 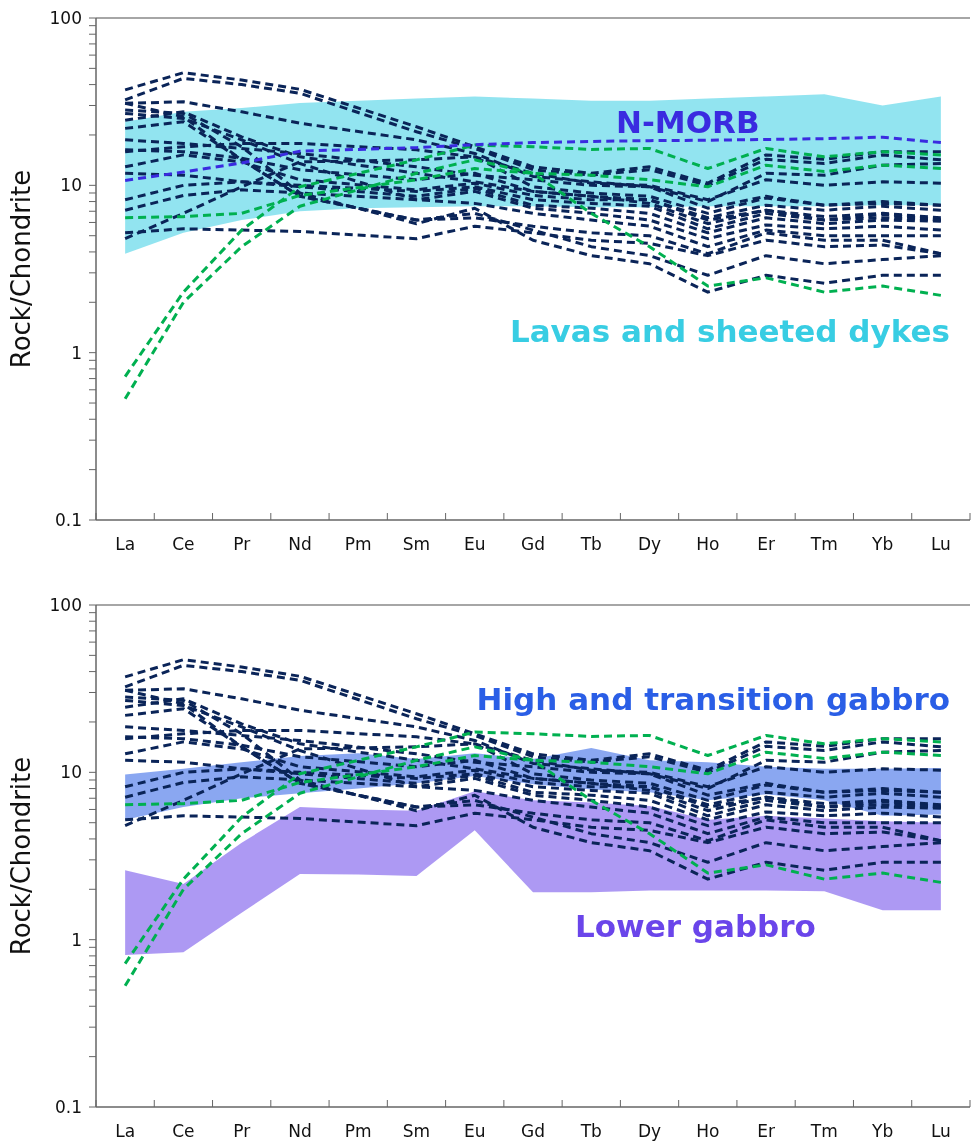 What do you see at coordinates (688, 122) in the screenshot?
I see `series-label: N-MORB` at bounding box center [688, 122].